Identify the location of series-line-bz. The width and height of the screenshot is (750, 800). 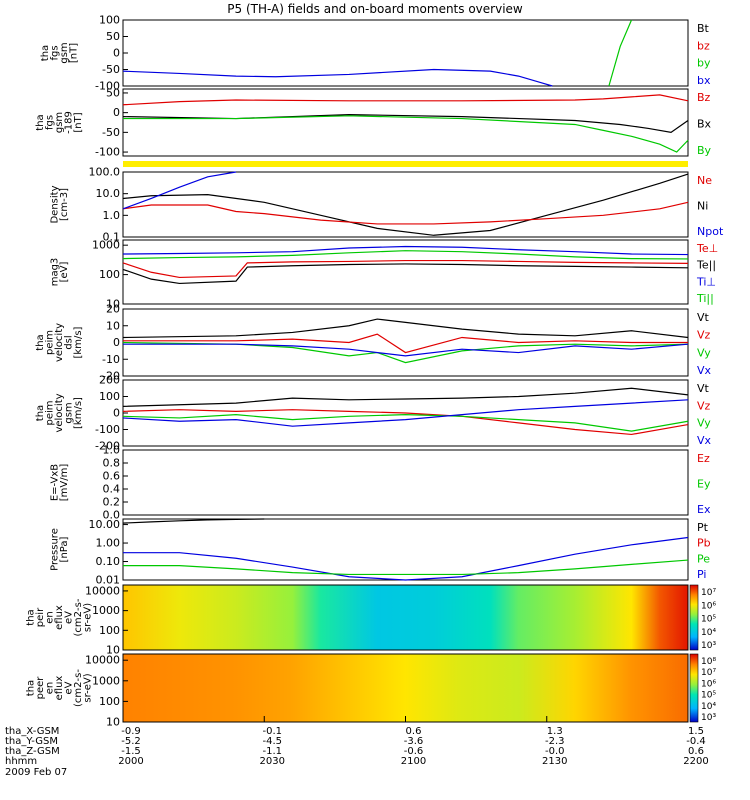
(405, 100).